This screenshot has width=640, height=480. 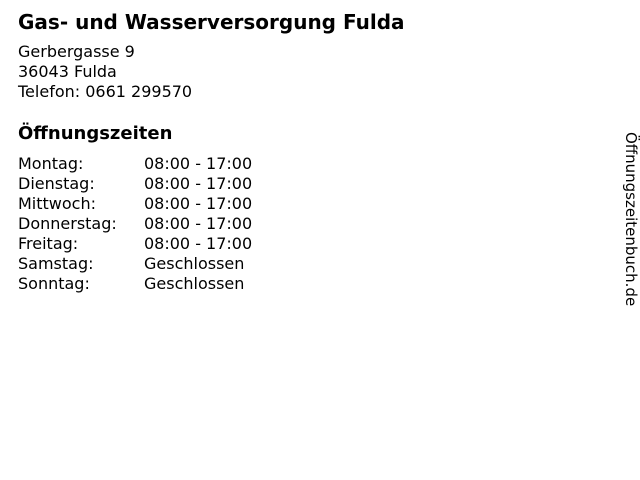 I want to click on watermark-text: Öffnungszeitenbuch.de, so click(x=631, y=219).